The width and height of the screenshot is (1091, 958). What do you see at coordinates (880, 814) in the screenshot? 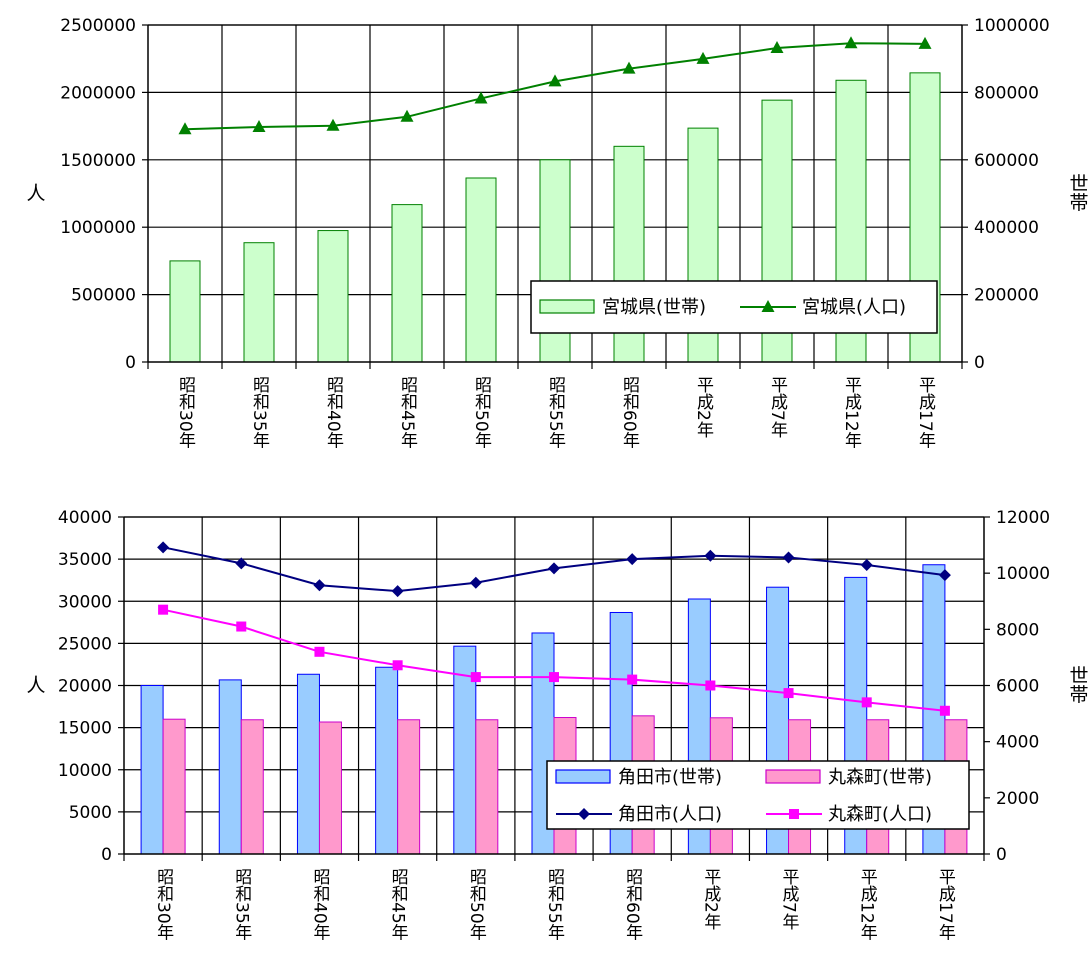
I see `legend-label: 丸森町(人口)` at bounding box center [880, 814].